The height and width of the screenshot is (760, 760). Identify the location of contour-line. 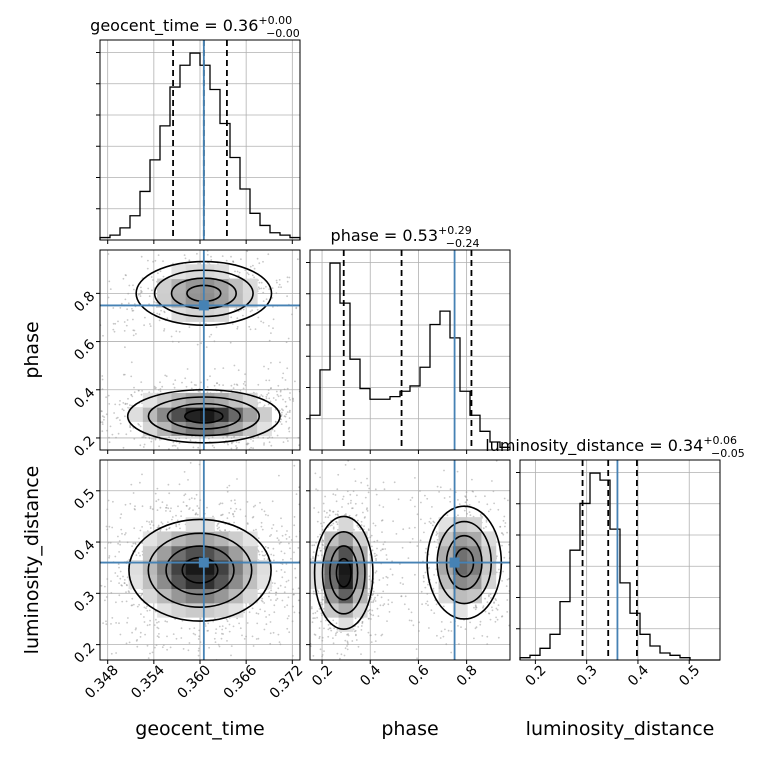
(343, 573).